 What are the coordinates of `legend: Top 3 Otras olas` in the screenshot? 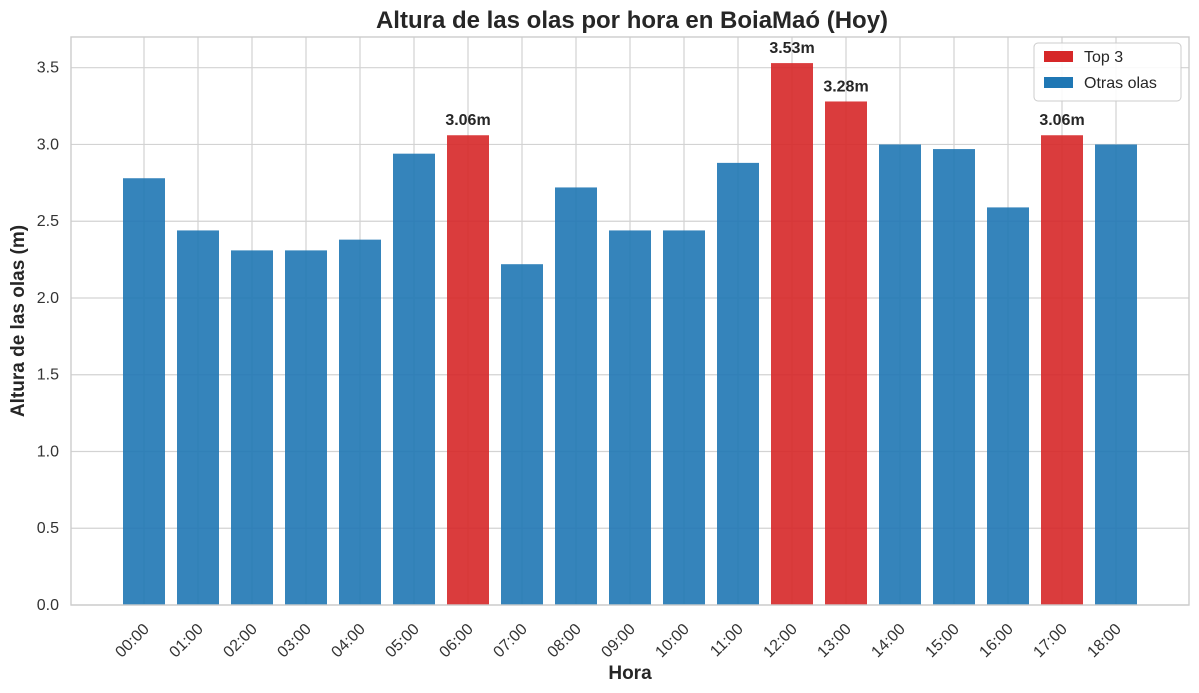 It's located at (1107, 72).